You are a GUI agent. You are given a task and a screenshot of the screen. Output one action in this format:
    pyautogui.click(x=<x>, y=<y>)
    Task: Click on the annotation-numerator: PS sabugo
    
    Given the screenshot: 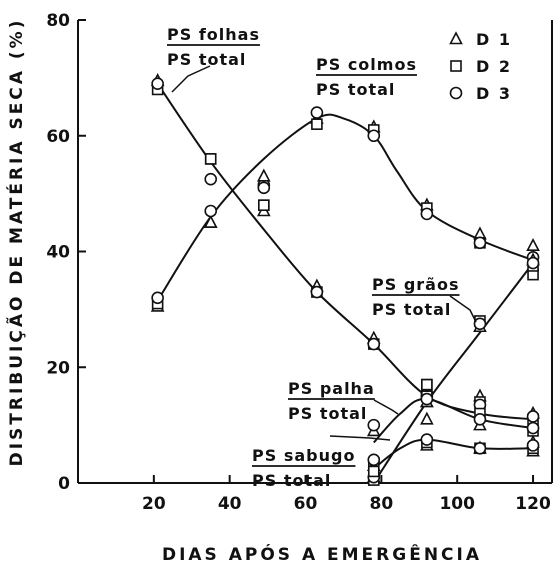 What is the action you would take?
    pyautogui.click(x=303, y=455)
    